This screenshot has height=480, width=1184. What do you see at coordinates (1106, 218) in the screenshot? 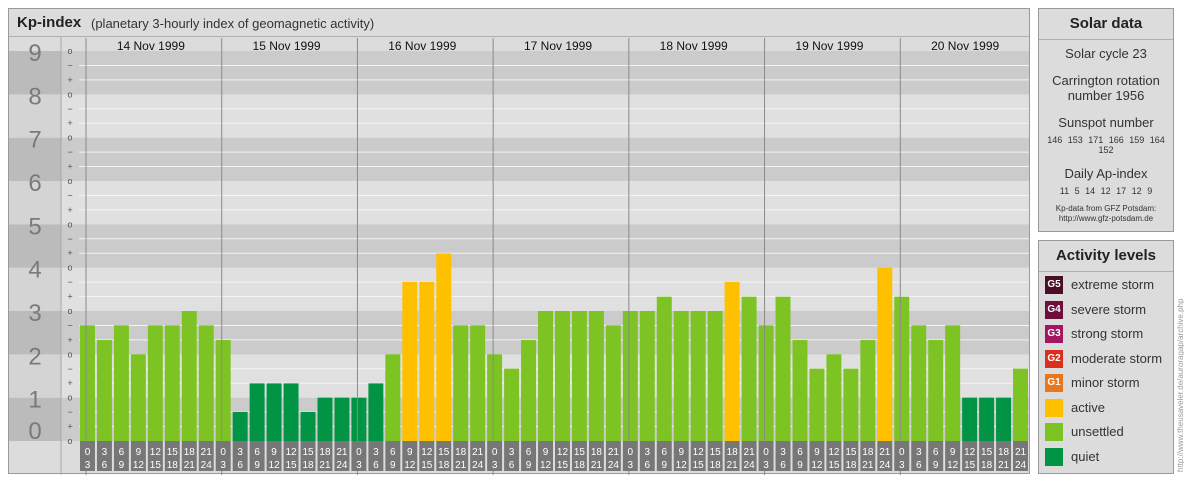
I see `data-source-line2: http://www.gfz-potsdam.de` at bounding box center [1106, 218].